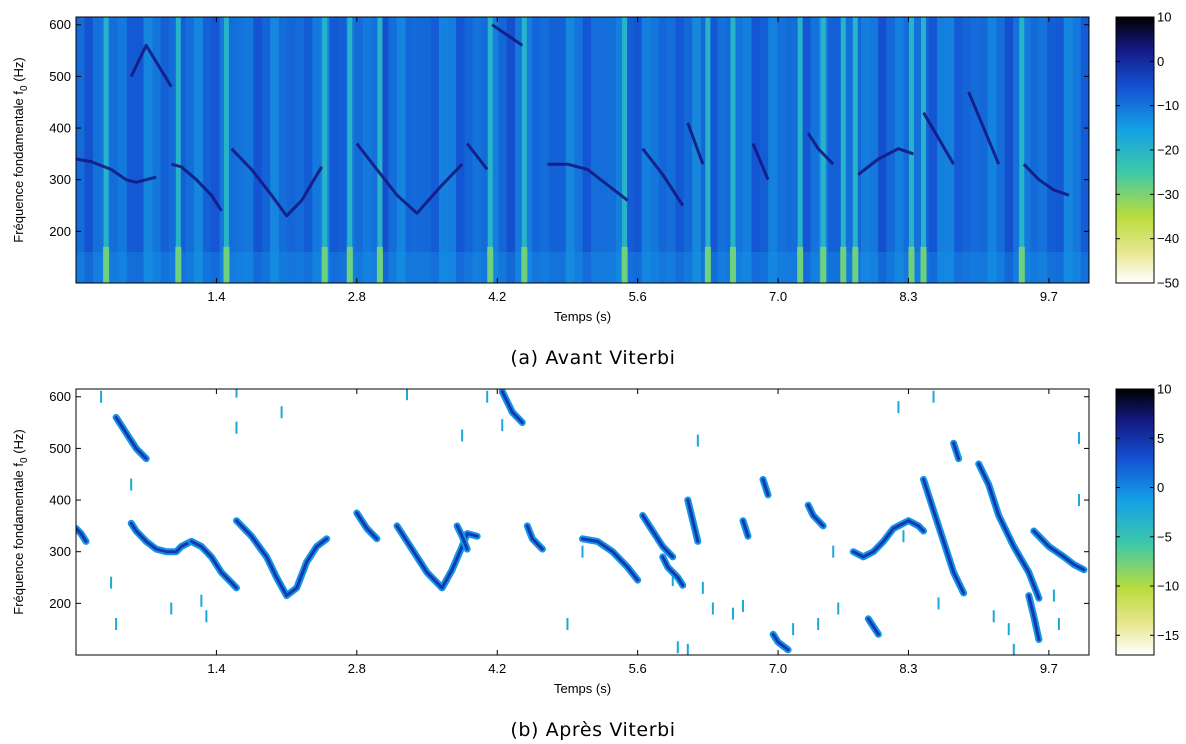 Image resolution: width=1186 pixels, height=744 pixels. I want to click on colorbar-tick-label: −20, so click(1168, 150).